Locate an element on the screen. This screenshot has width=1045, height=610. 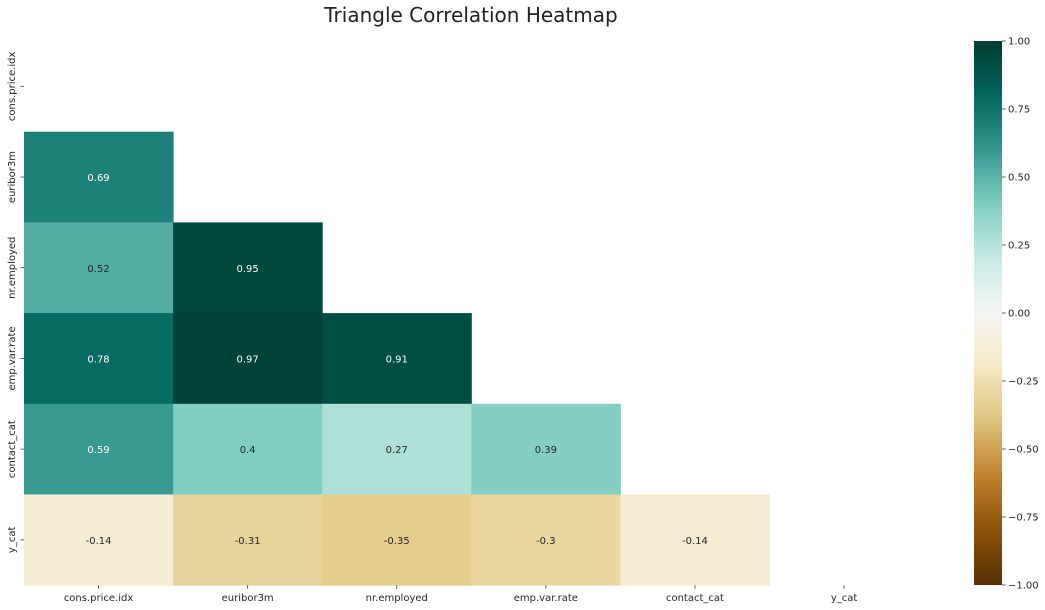
cell-annotation-5-2: -0.35 is located at coordinates (397, 541).